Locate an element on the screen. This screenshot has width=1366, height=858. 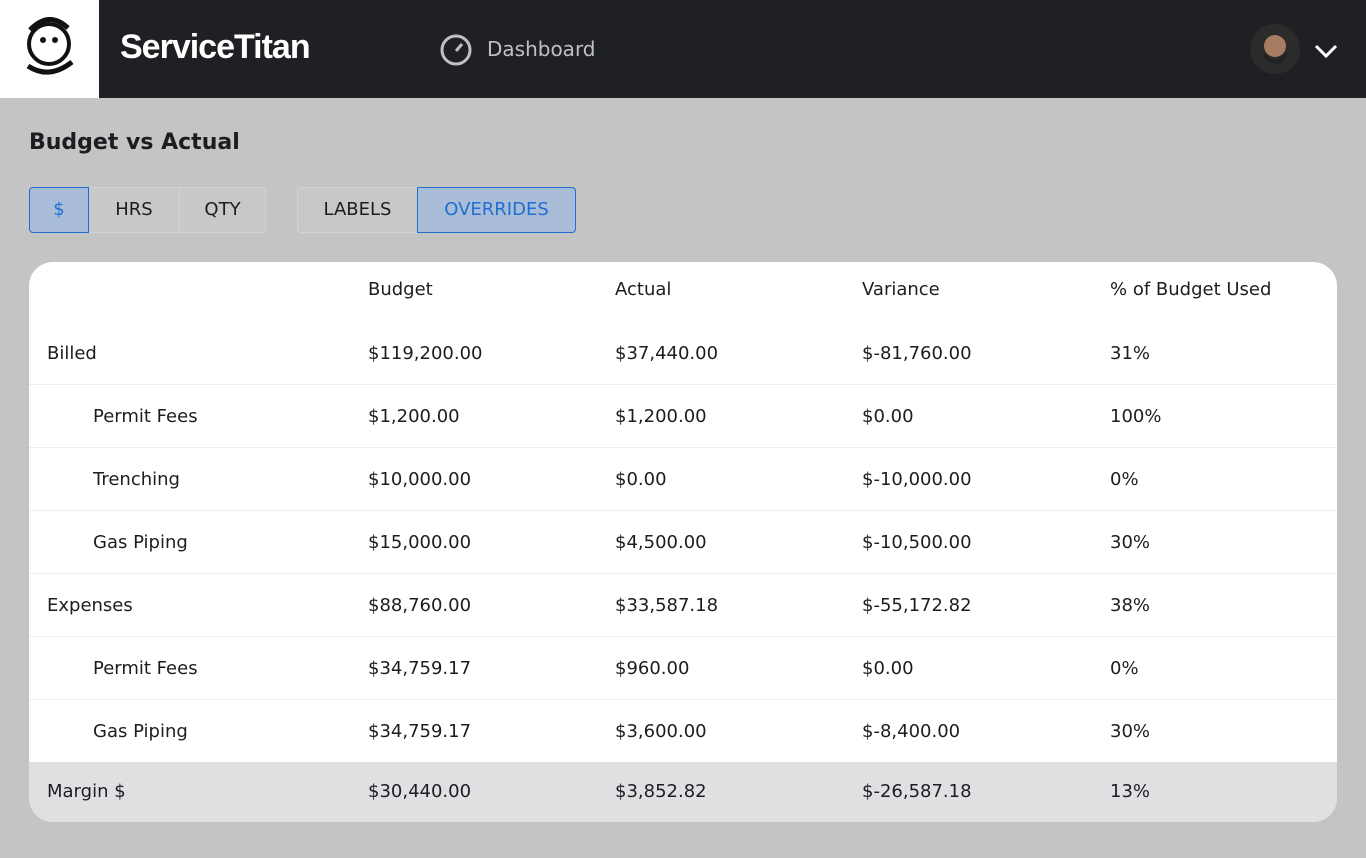
view-toggle: LABELS OVERRIDES is located at coordinates (436, 210).